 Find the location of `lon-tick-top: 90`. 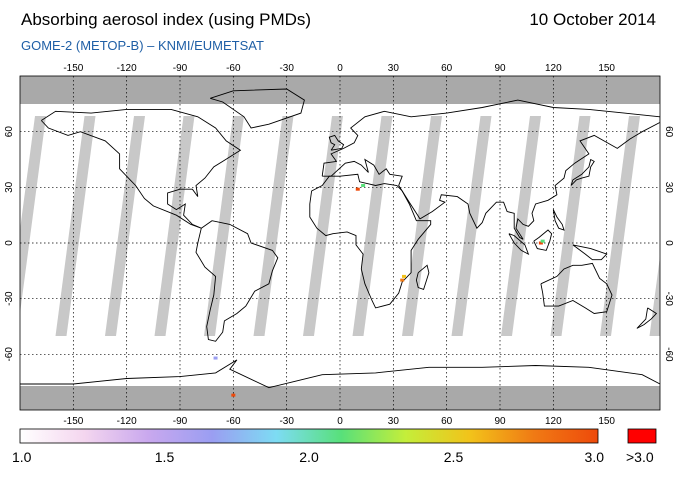

lon-tick-top: 90 is located at coordinates (500, 68).